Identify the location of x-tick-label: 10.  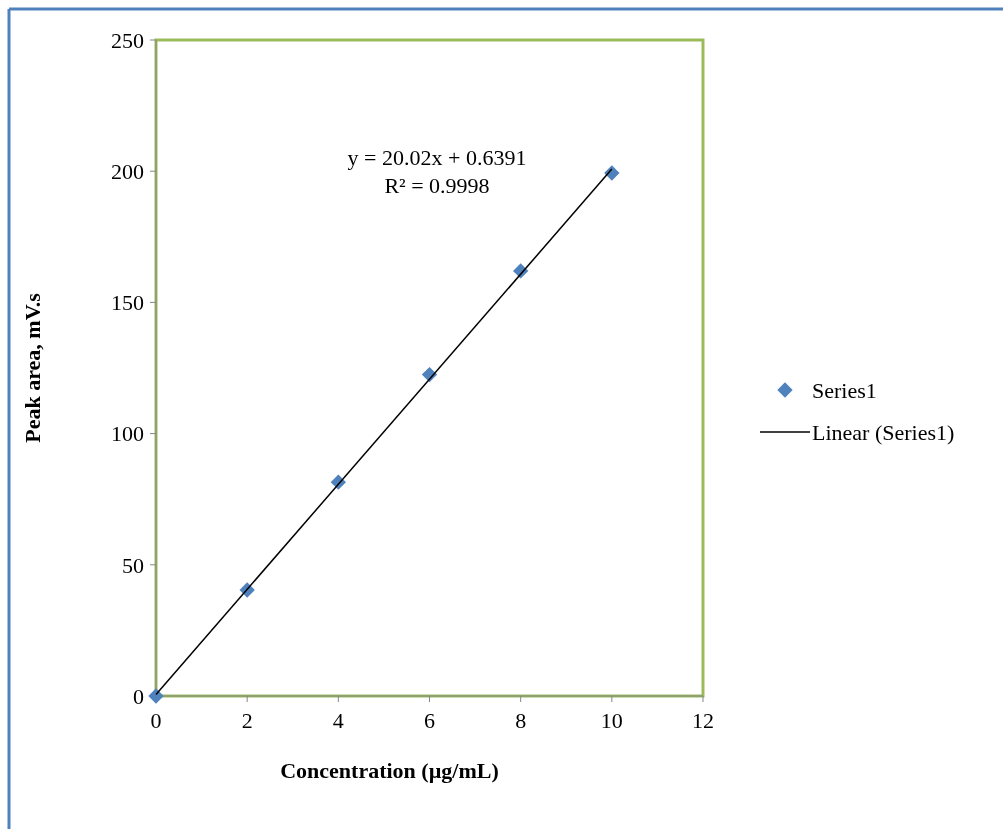
(611, 720).